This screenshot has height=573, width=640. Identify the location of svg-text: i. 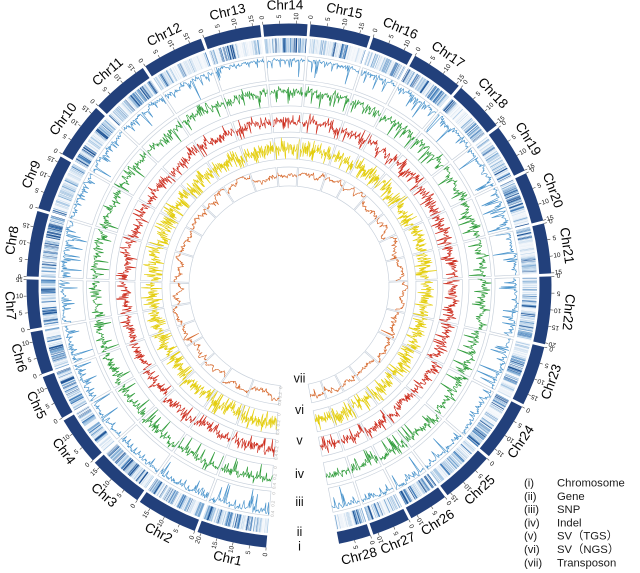
(299, 547).